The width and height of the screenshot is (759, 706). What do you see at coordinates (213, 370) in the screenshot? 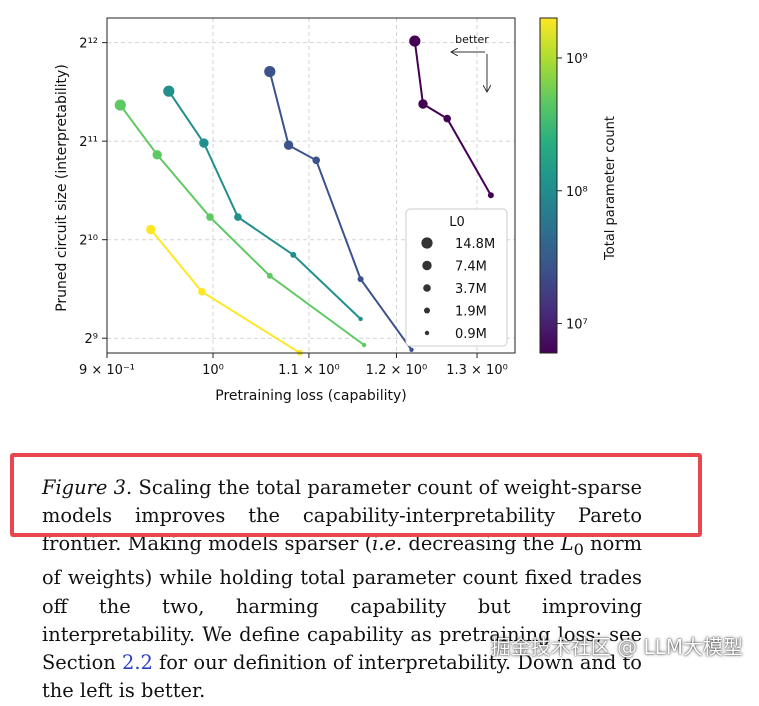
I see `x-tick-label: 10⁰` at bounding box center [213, 370].